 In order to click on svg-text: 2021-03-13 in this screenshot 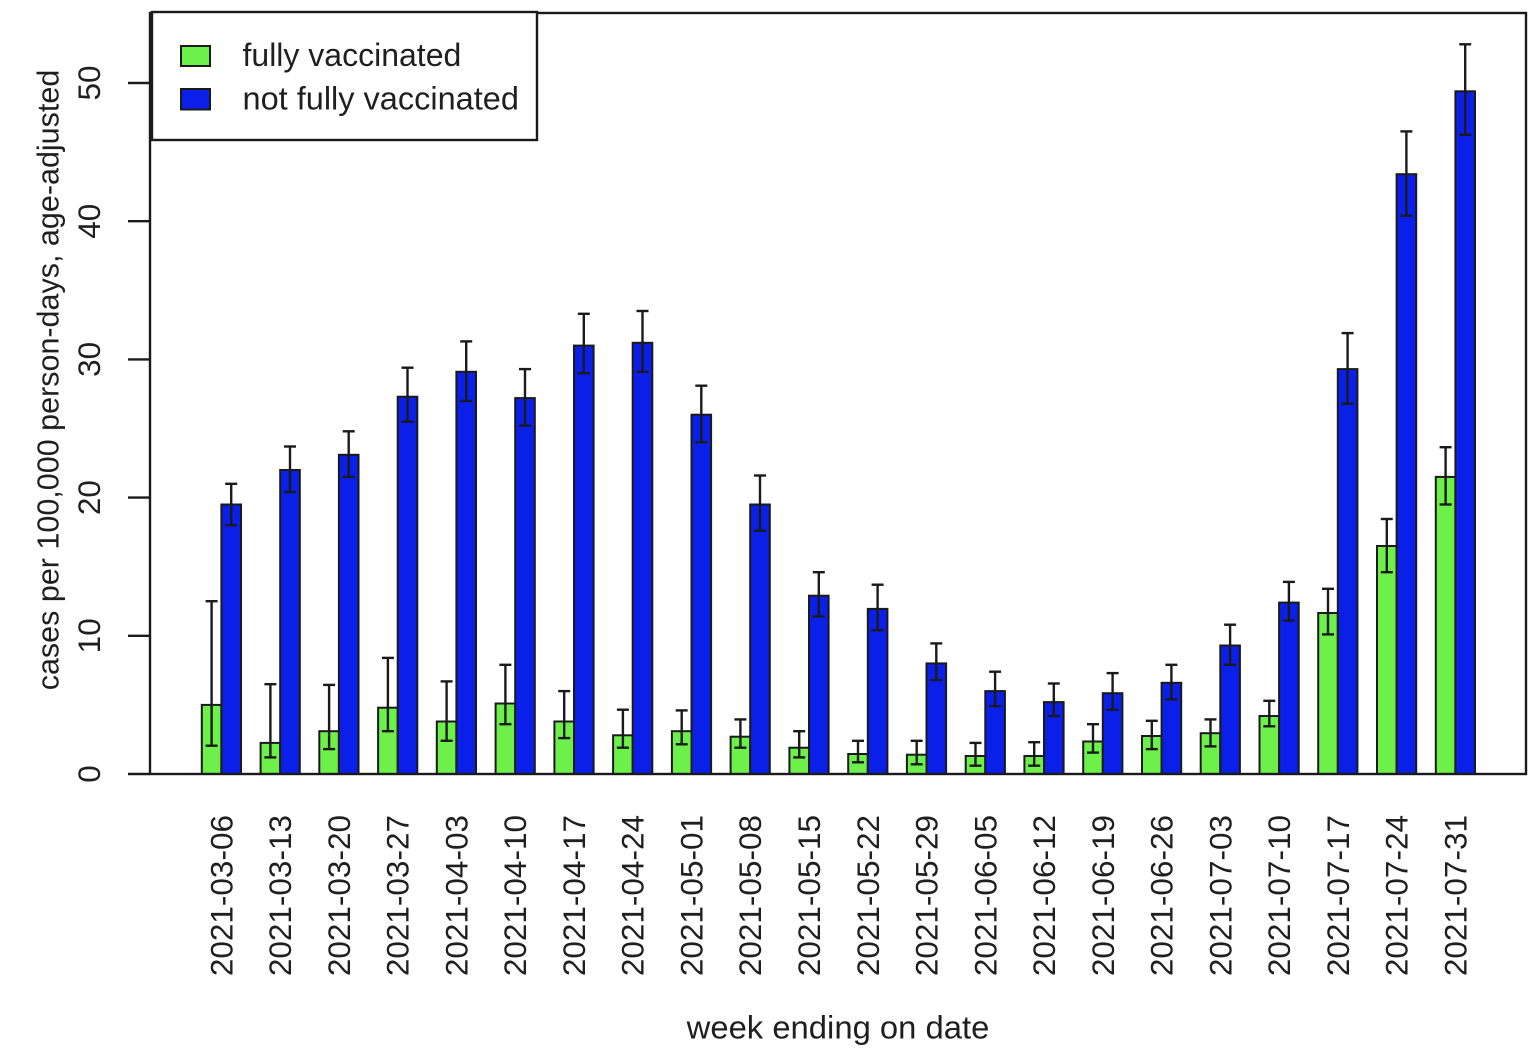, I will do `click(280, 895)`.